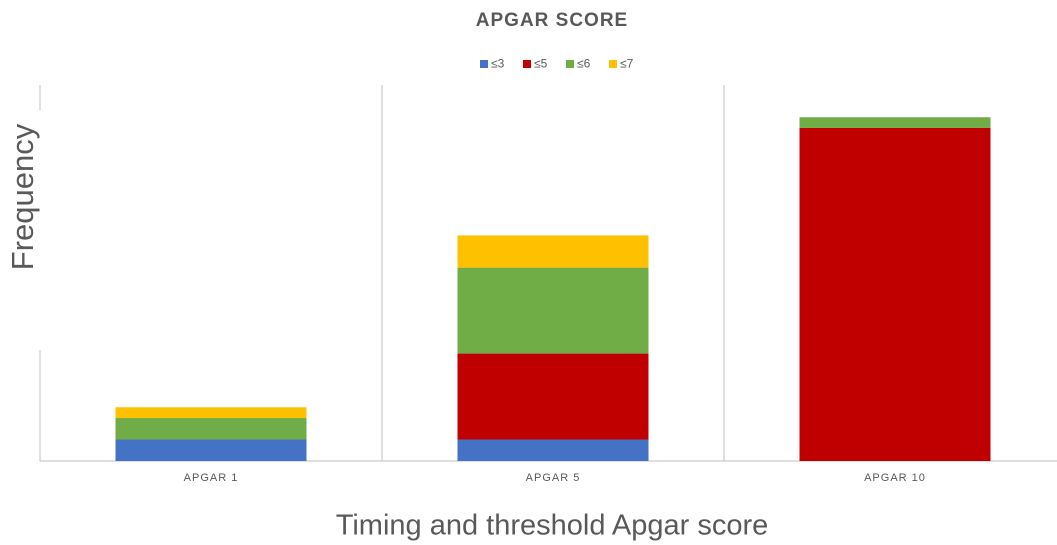 The width and height of the screenshot is (1057, 545). Describe the element at coordinates (584, 64) in the screenshot. I see `legend-label: ≤6` at that location.